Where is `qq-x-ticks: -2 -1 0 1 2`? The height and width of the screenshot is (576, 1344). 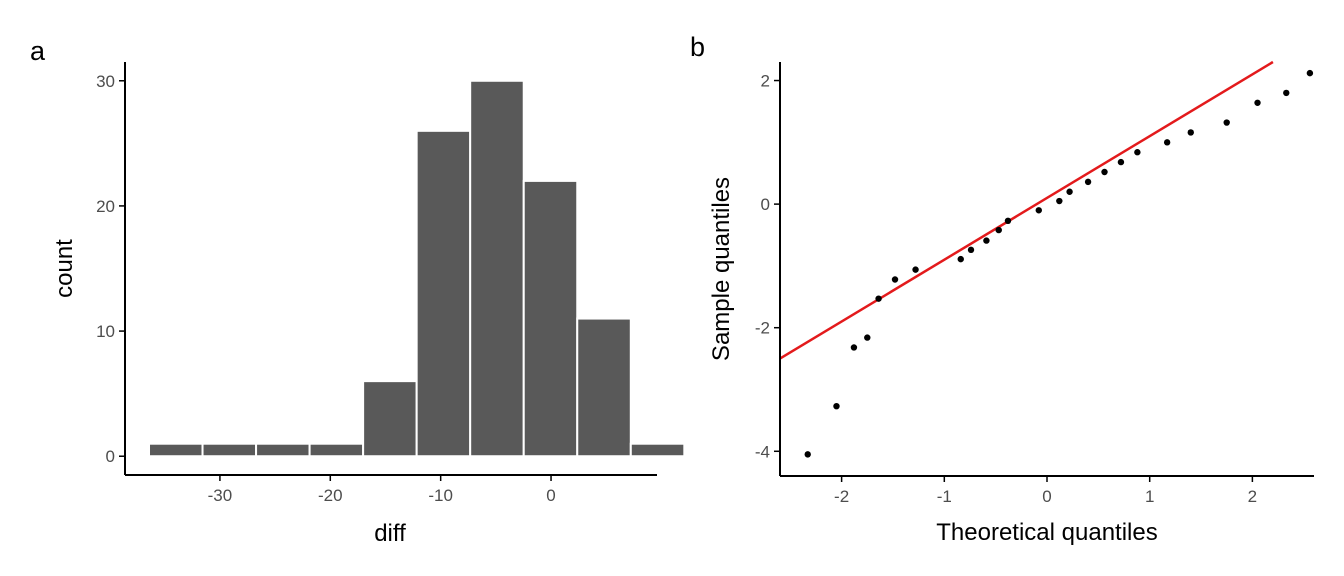
qq-x-ticks: -2 -1 0 1 2 is located at coordinates (1045, 491).